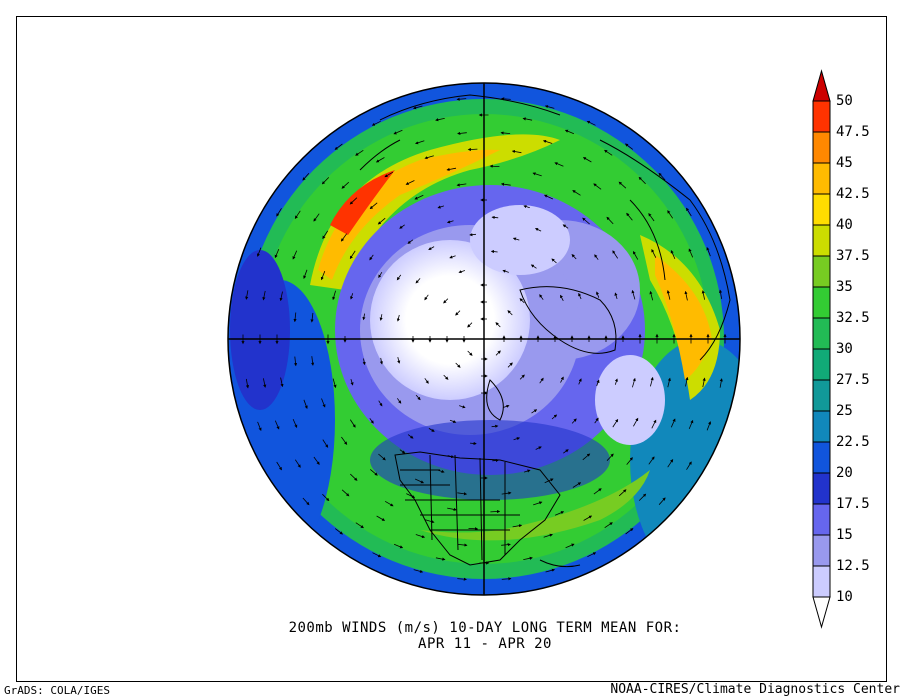  Describe the element at coordinates (844, 411) in the screenshot. I see `colorbar-tick-label: 25` at that location.